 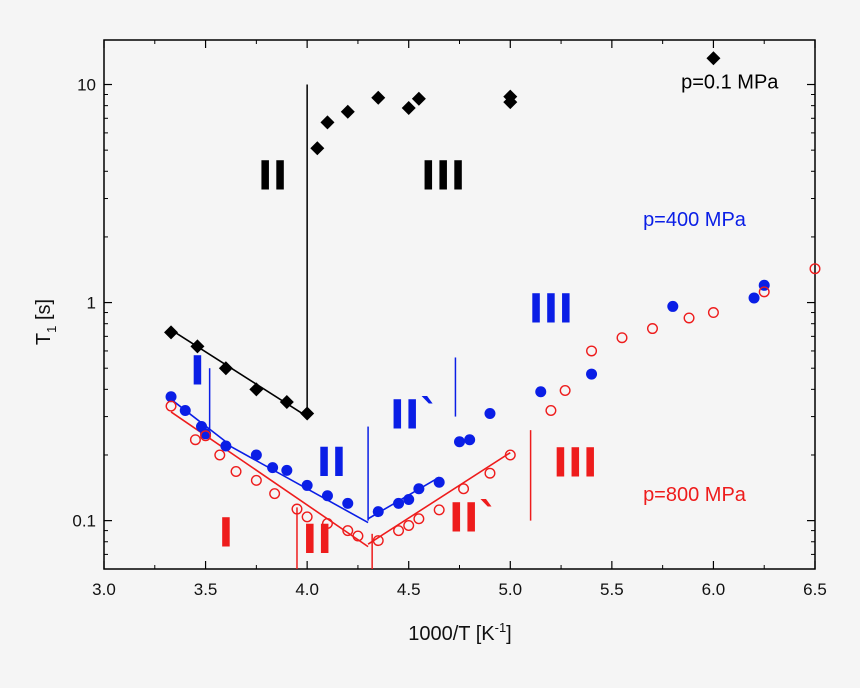 I want to click on x-tick-label: 6.5, so click(x=815, y=589).